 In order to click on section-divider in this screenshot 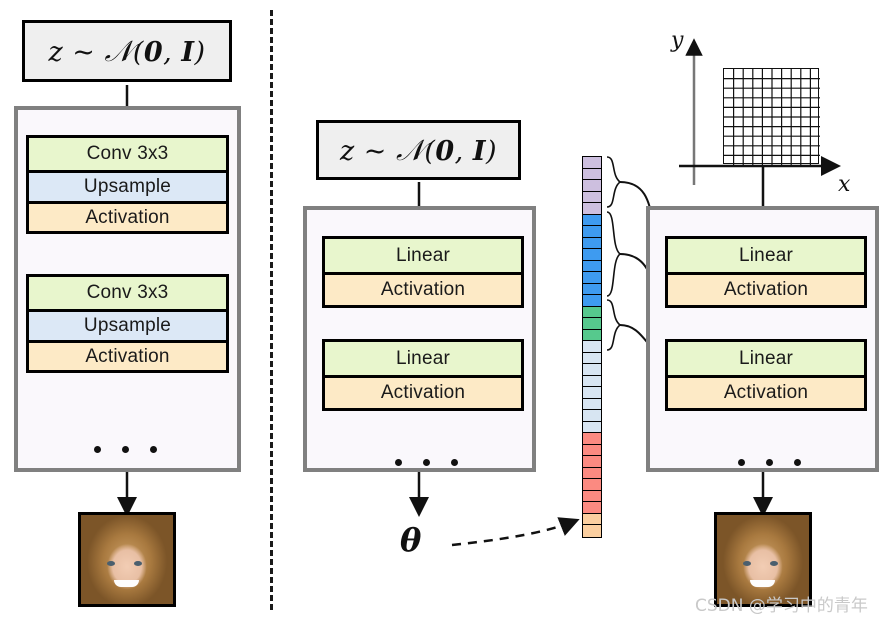, I will do `click(271, 310)`.